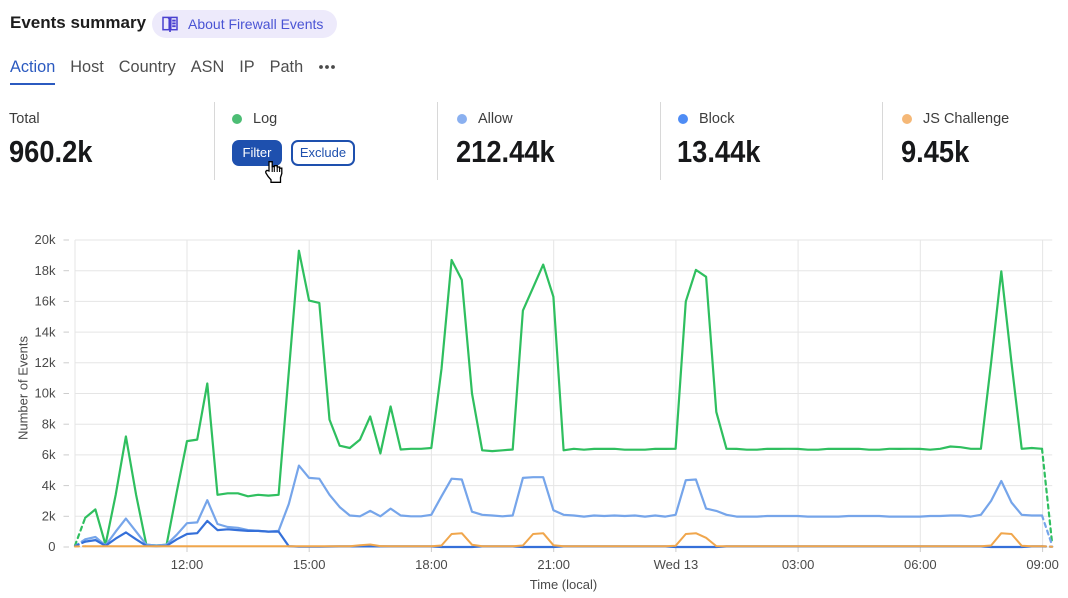 Image resolution: width=1068 pixels, height=598 pixels. I want to click on svg-text: 18k, so click(45, 270).